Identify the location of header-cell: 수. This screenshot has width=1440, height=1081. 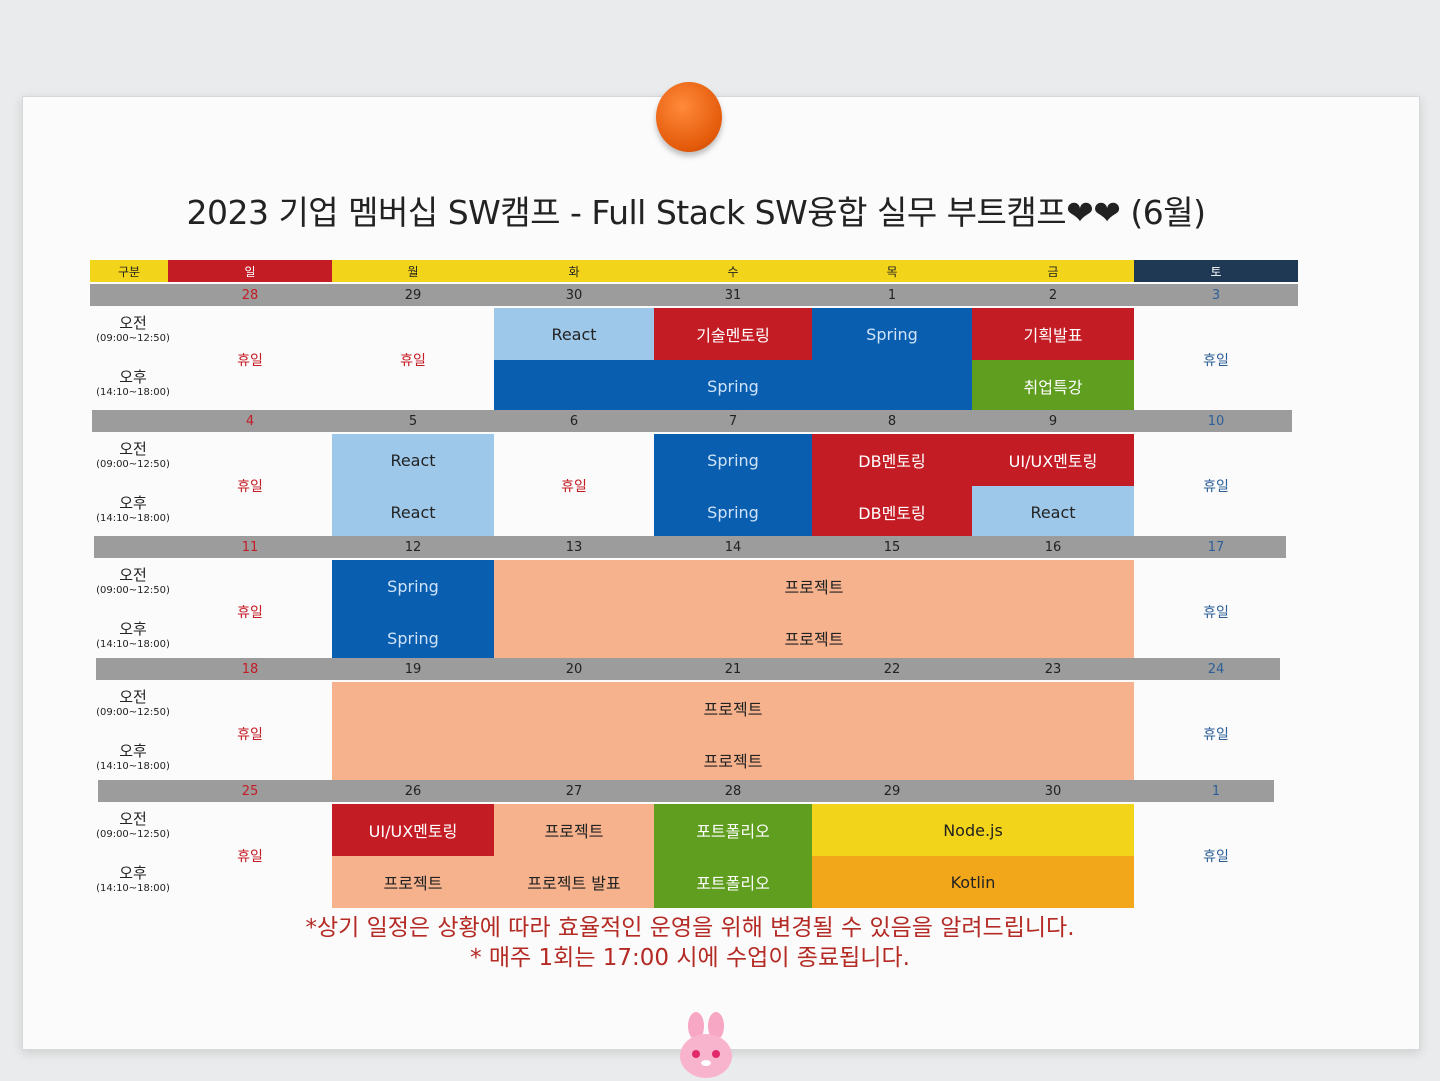
(733, 271).